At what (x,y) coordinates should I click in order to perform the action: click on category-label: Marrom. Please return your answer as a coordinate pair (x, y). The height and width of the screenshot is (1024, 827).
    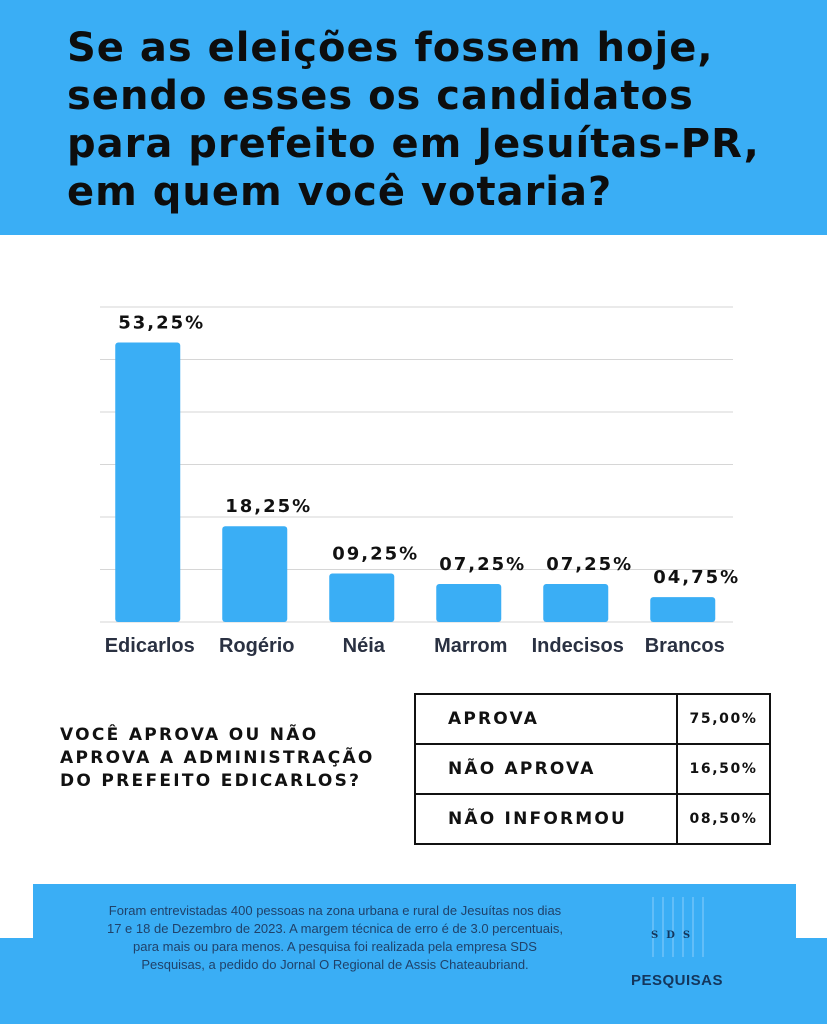
    Looking at the image, I should click on (470, 646).